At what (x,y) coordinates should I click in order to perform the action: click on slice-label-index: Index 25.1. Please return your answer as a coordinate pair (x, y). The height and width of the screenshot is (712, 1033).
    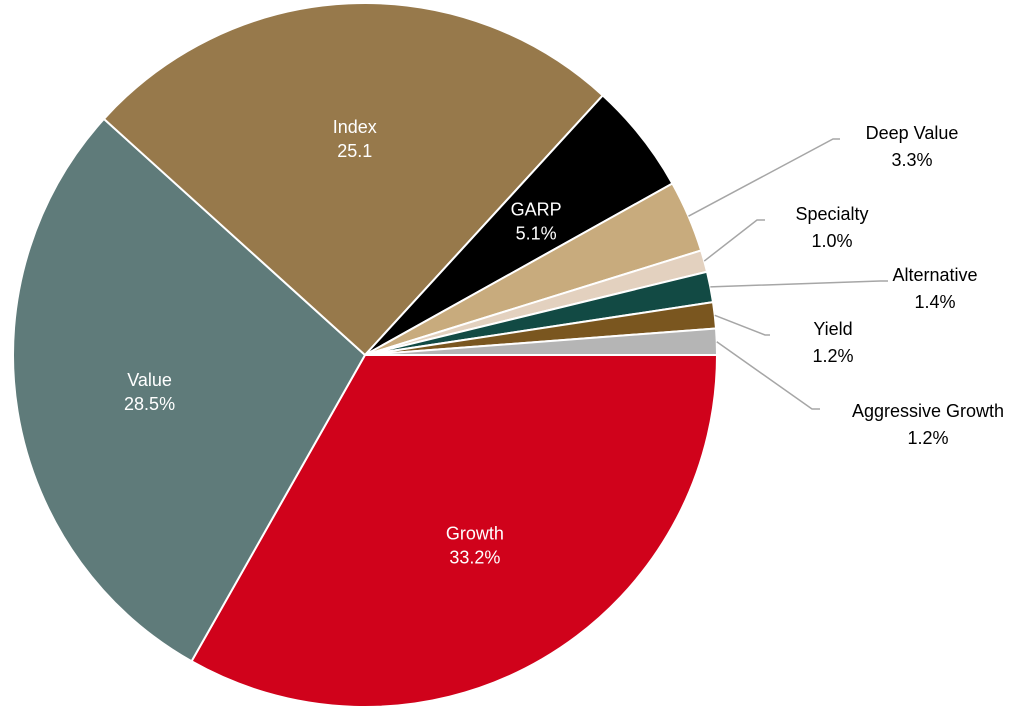
    Looking at the image, I should click on (355, 139).